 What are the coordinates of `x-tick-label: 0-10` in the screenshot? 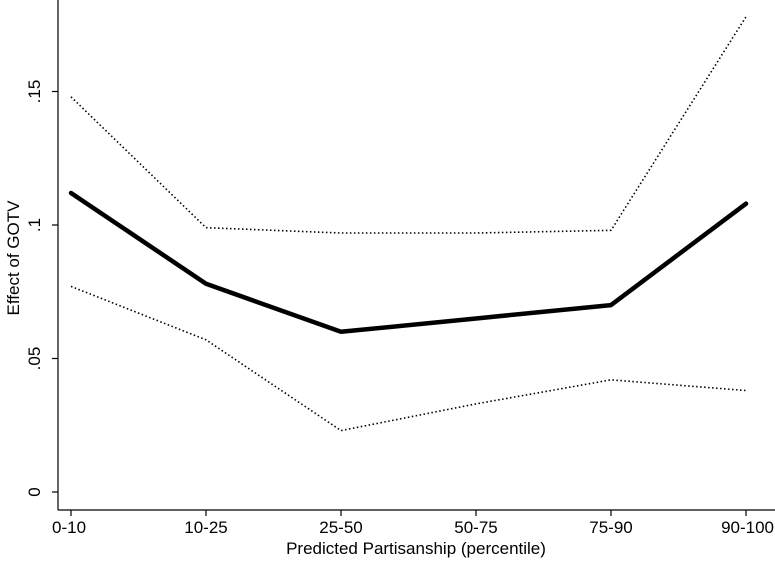 It's located at (69, 527).